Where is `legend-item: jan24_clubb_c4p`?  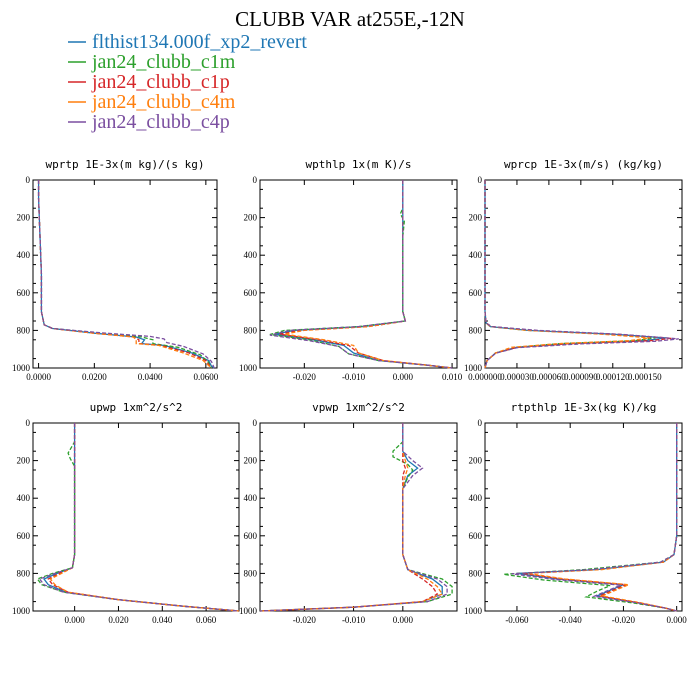
legend-item: jan24_clubb_c4p is located at coordinates (149, 122).